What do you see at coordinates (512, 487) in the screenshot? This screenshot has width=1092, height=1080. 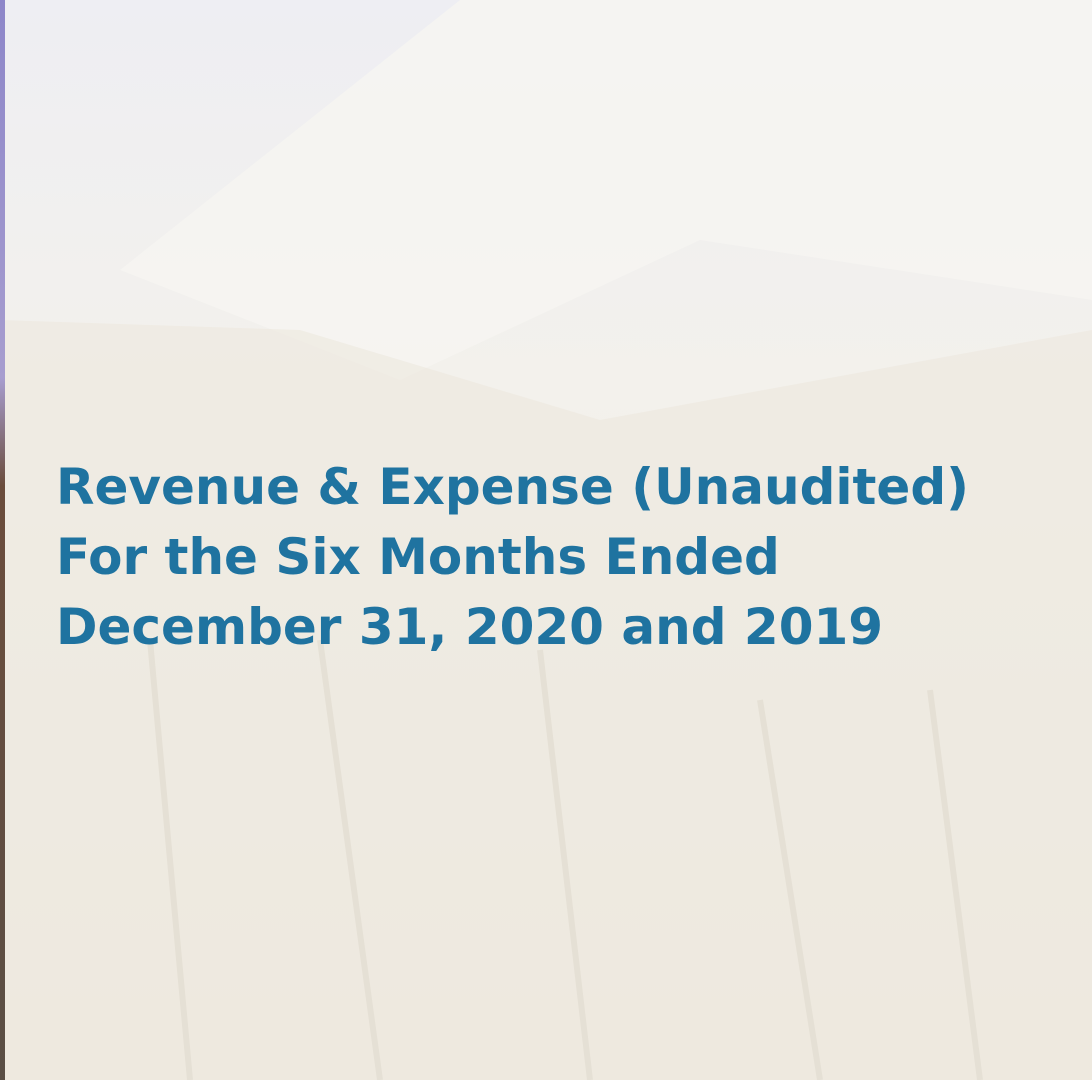 I see `title-line: Revenue & Expense (Unaudited)` at bounding box center [512, 487].